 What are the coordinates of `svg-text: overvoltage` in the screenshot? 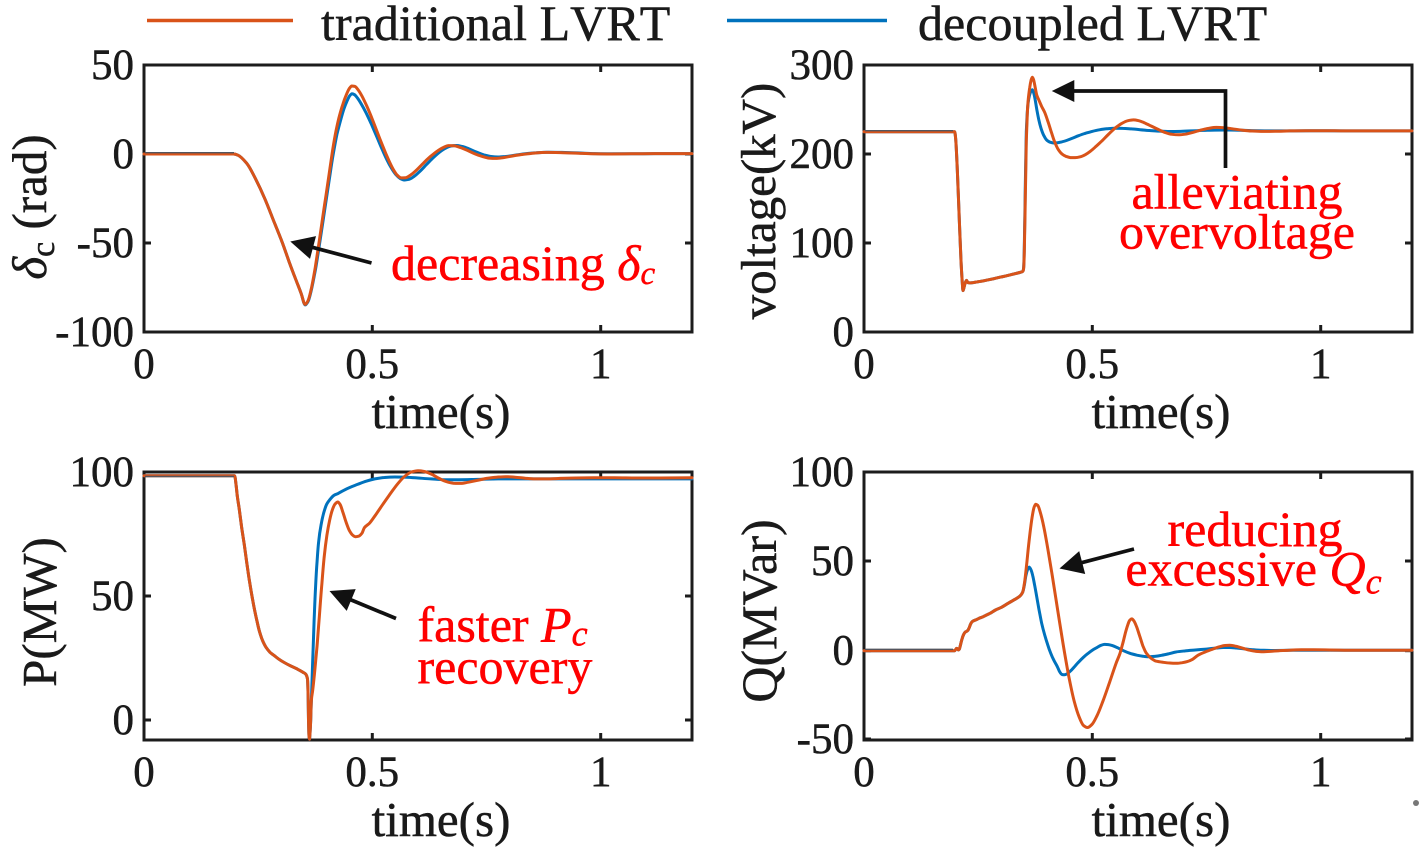 It's located at (1237, 232).